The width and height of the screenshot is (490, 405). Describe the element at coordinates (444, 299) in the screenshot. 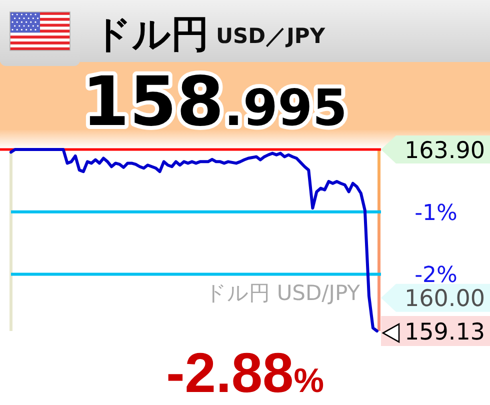

I see `y-tick-label: 160.00` at that location.